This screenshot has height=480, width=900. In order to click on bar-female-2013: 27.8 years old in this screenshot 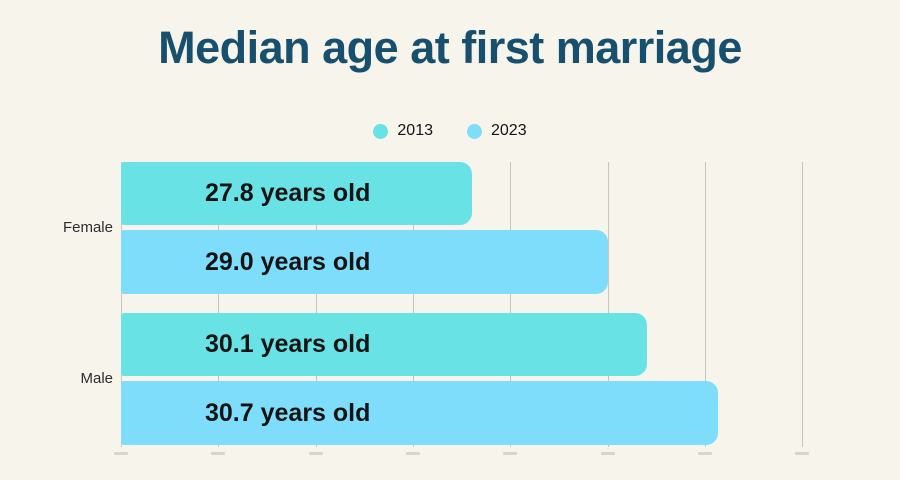, I will do `click(296, 193)`.